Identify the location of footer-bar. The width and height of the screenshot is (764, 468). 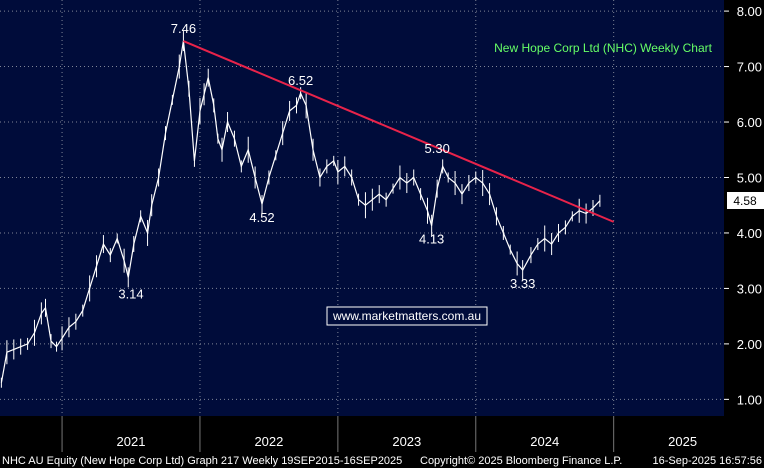
(382, 460).